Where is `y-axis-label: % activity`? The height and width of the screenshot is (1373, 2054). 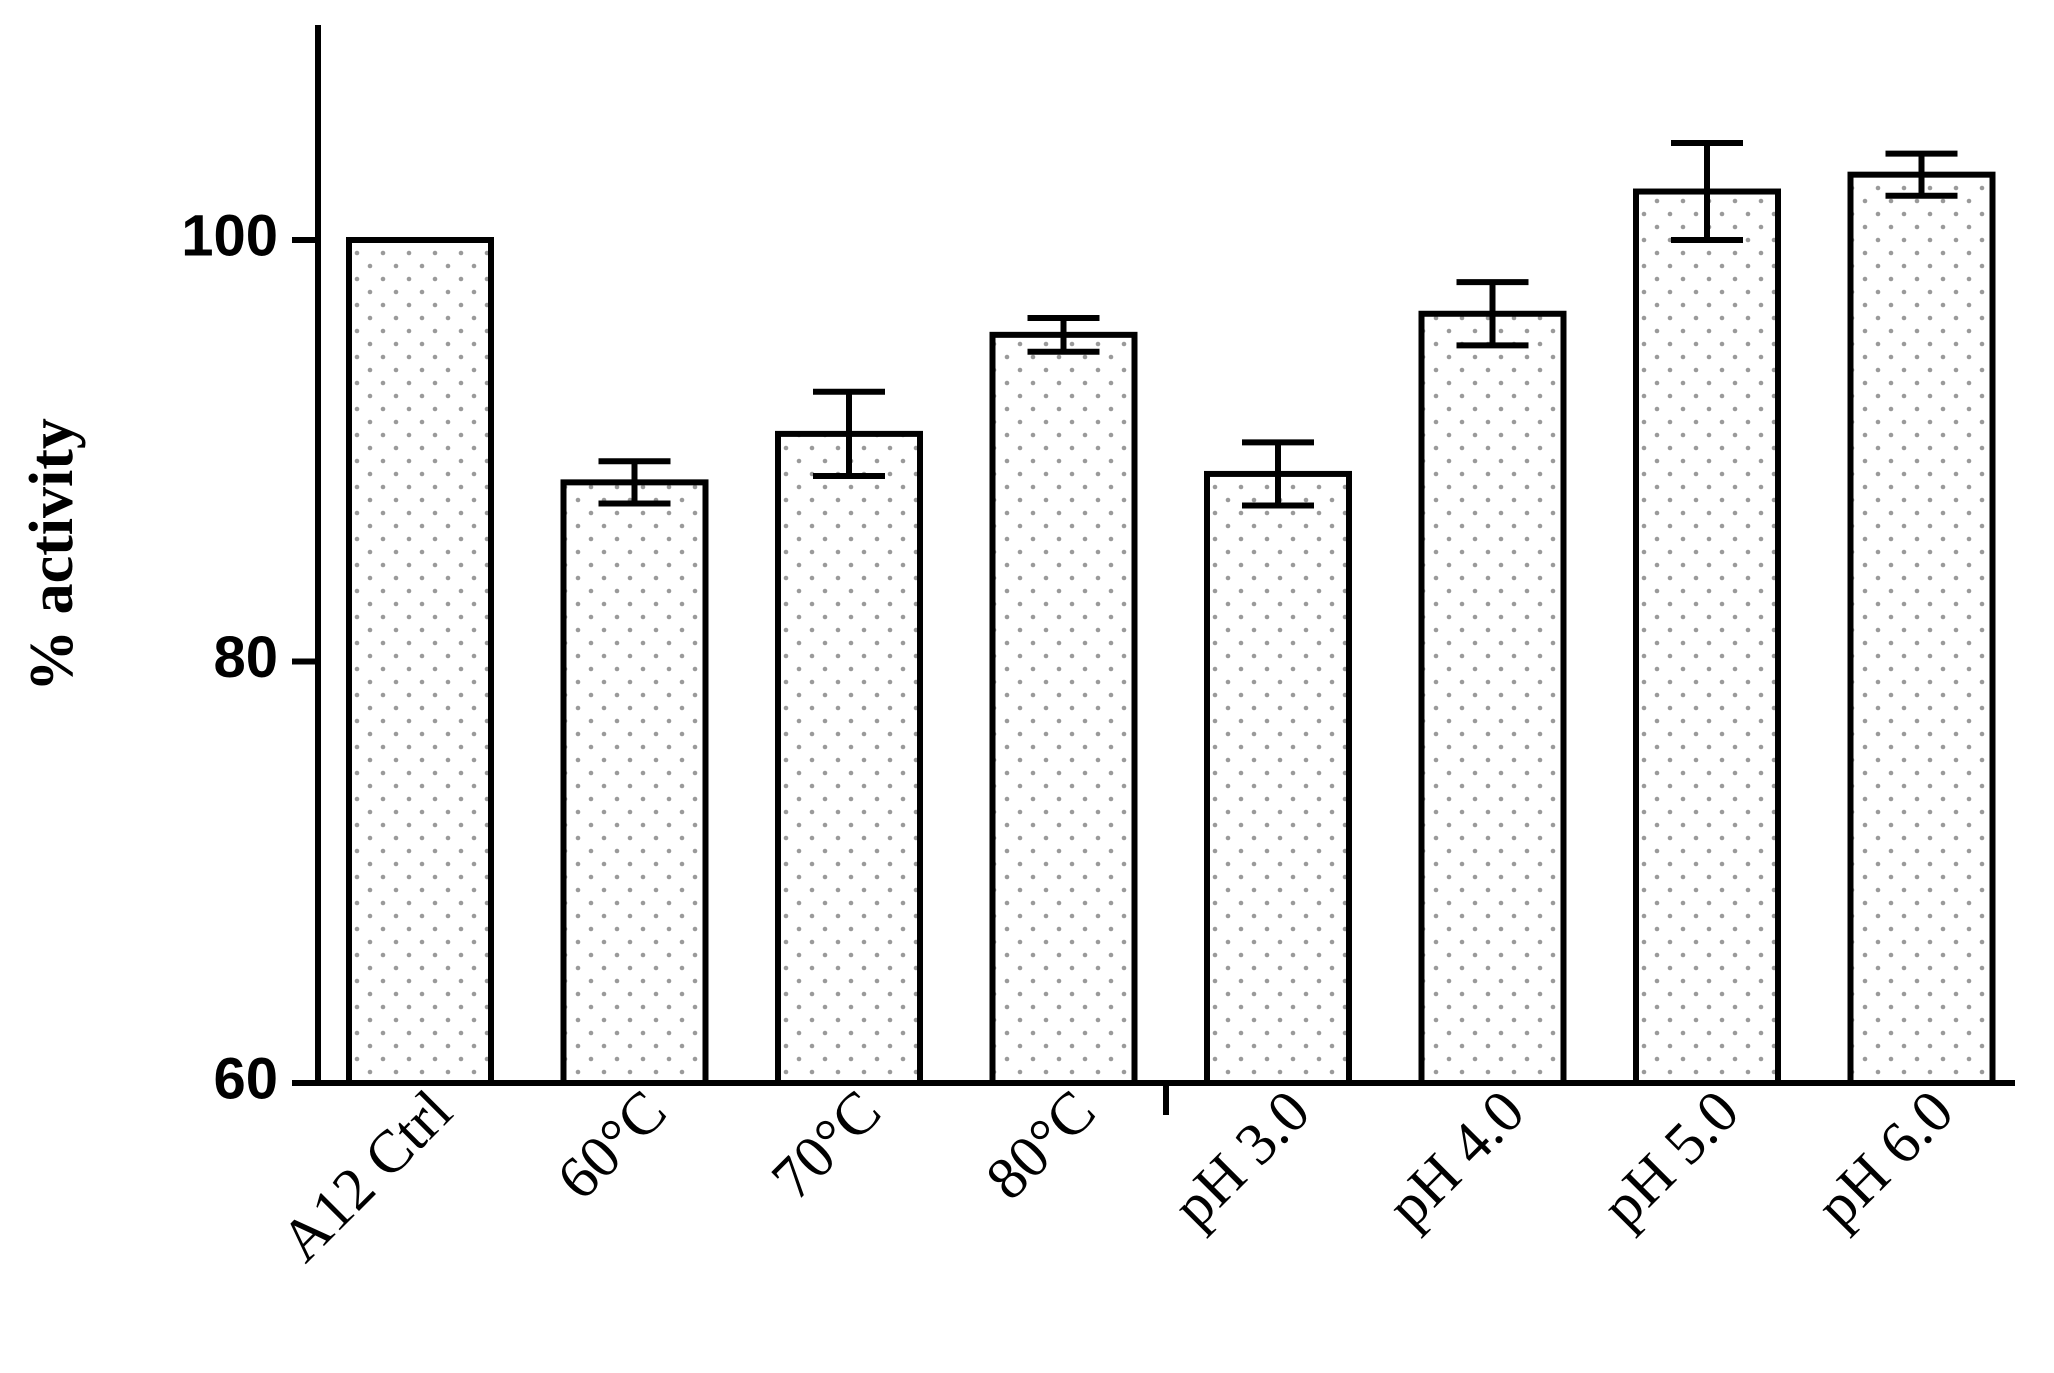 y-axis-label: % activity is located at coordinates (52, 555).